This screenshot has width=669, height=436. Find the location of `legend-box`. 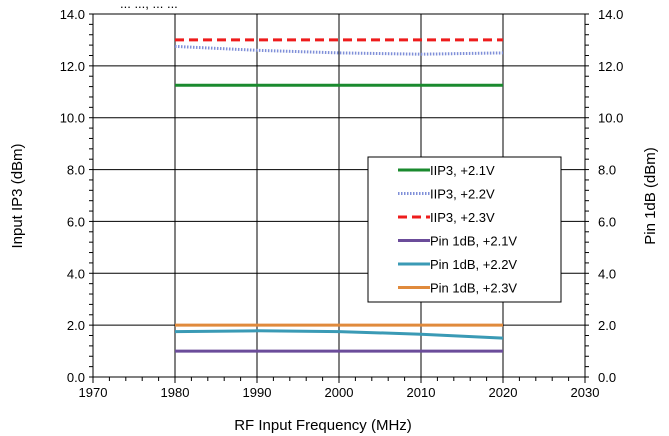

legend-box is located at coordinates (464, 229).